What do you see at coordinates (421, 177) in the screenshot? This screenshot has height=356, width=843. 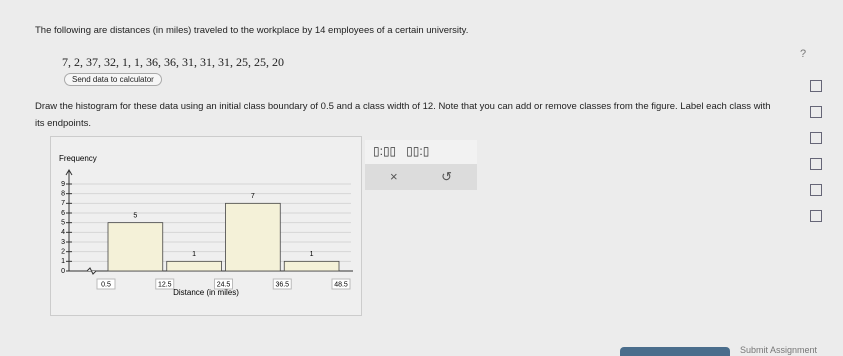 I see `tool-actions: × ↺` at bounding box center [421, 177].